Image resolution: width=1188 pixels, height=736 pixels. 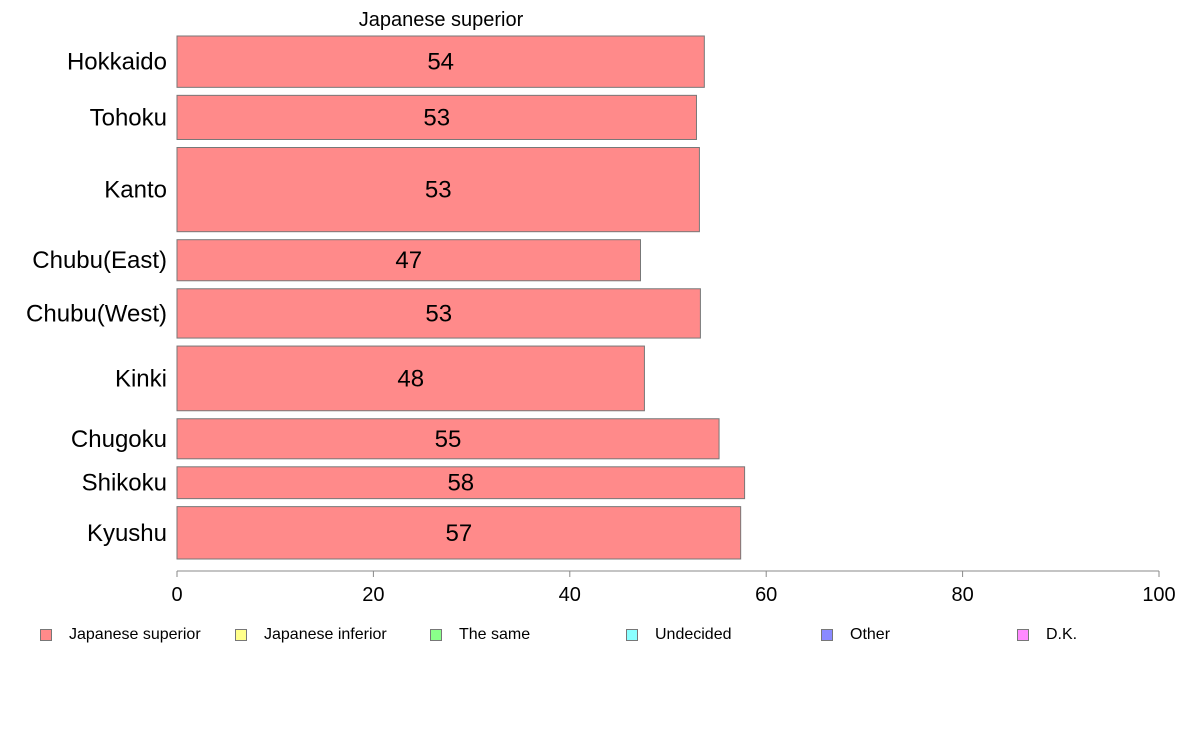 I want to click on legend-item-dk: D.K., so click(x=1047, y=635).